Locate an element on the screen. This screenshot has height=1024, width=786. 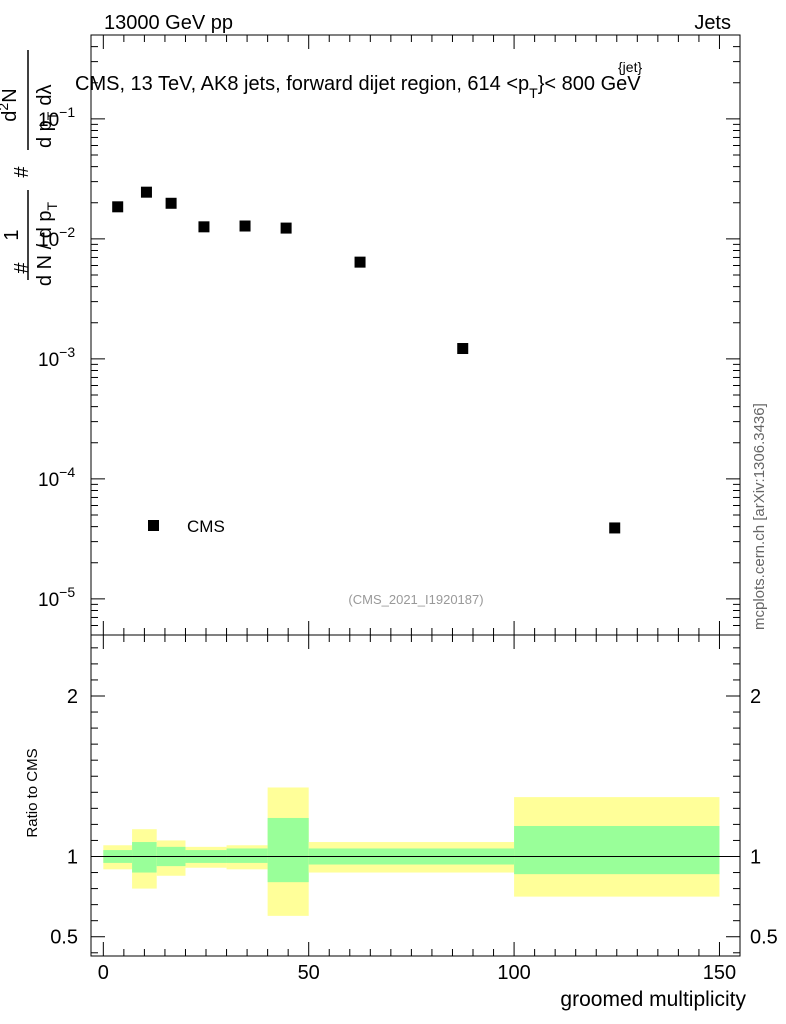
x-tick-label: 150 is located at coordinates (719, 973).